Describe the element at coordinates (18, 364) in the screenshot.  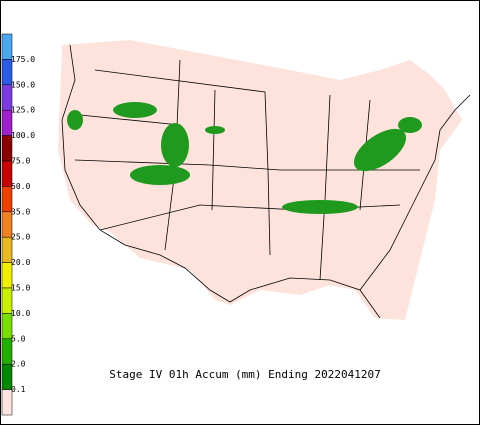
I see `legend-label: 2.0` at that location.